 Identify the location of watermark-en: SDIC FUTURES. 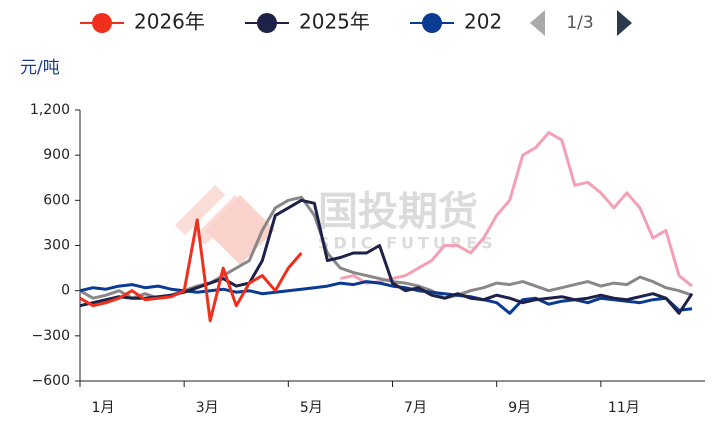
(407, 243).